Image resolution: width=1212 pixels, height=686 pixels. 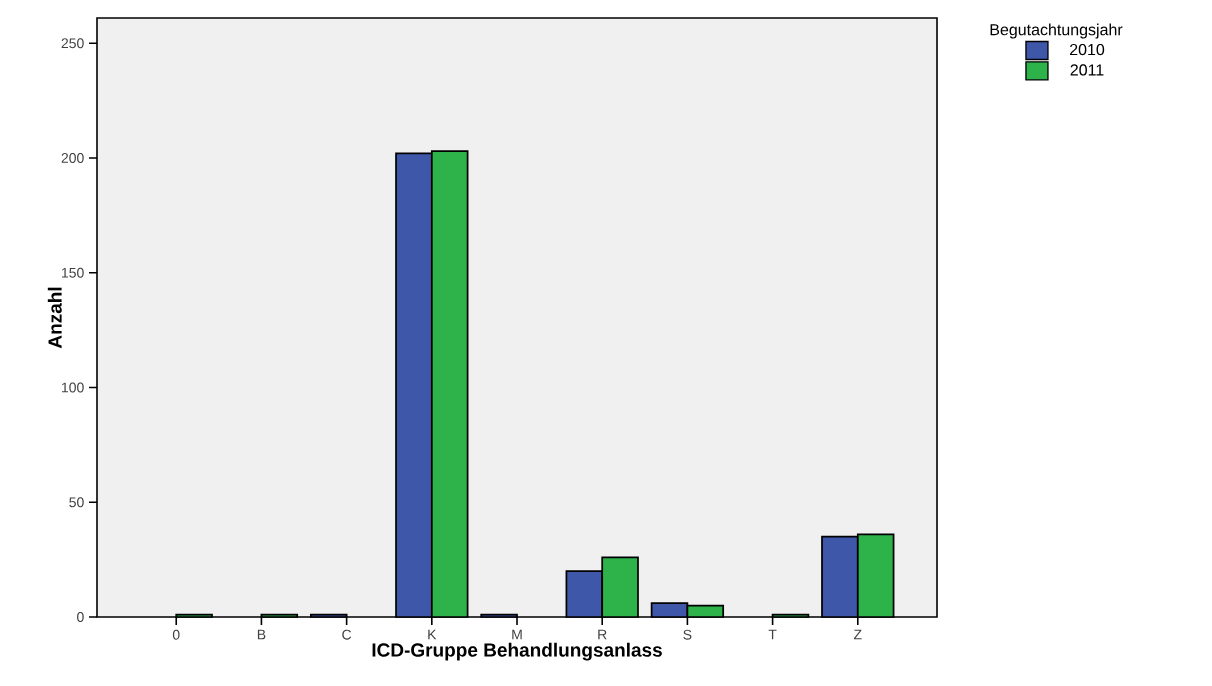 What do you see at coordinates (73, 387) in the screenshot?
I see `y-tick-label: 100` at bounding box center [73, 387].